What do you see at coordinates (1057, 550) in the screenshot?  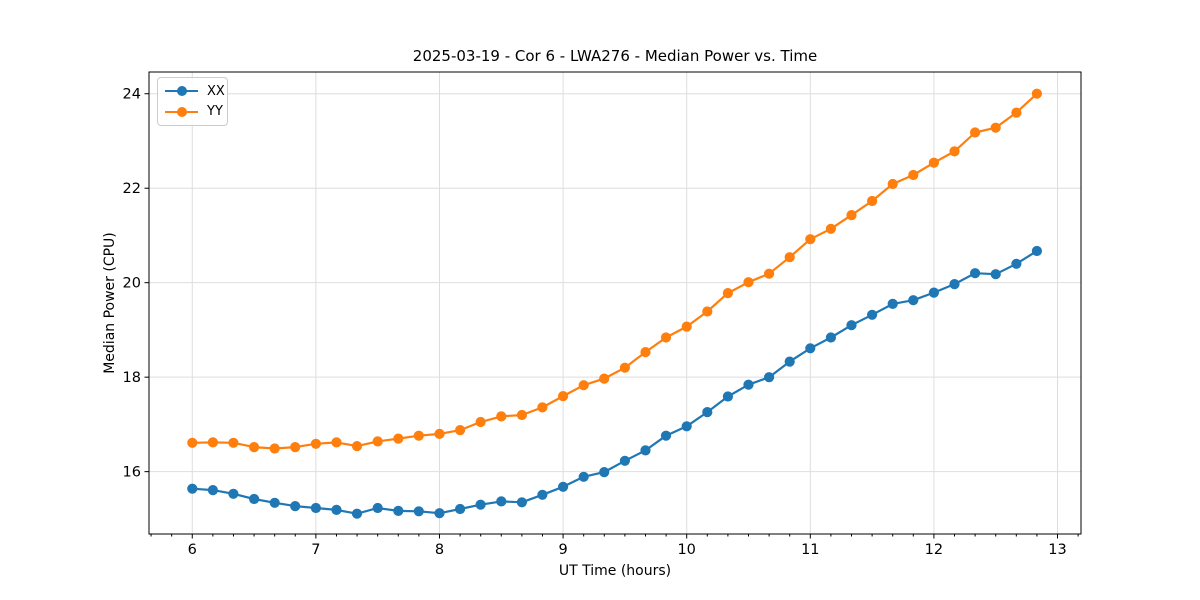 I see `x-tick-label: 13` at bounding box center [1057, 550].